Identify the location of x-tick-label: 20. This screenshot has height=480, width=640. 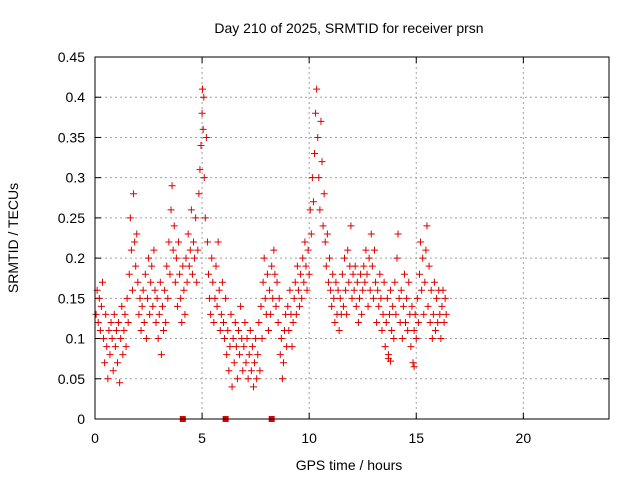
(524, 438).